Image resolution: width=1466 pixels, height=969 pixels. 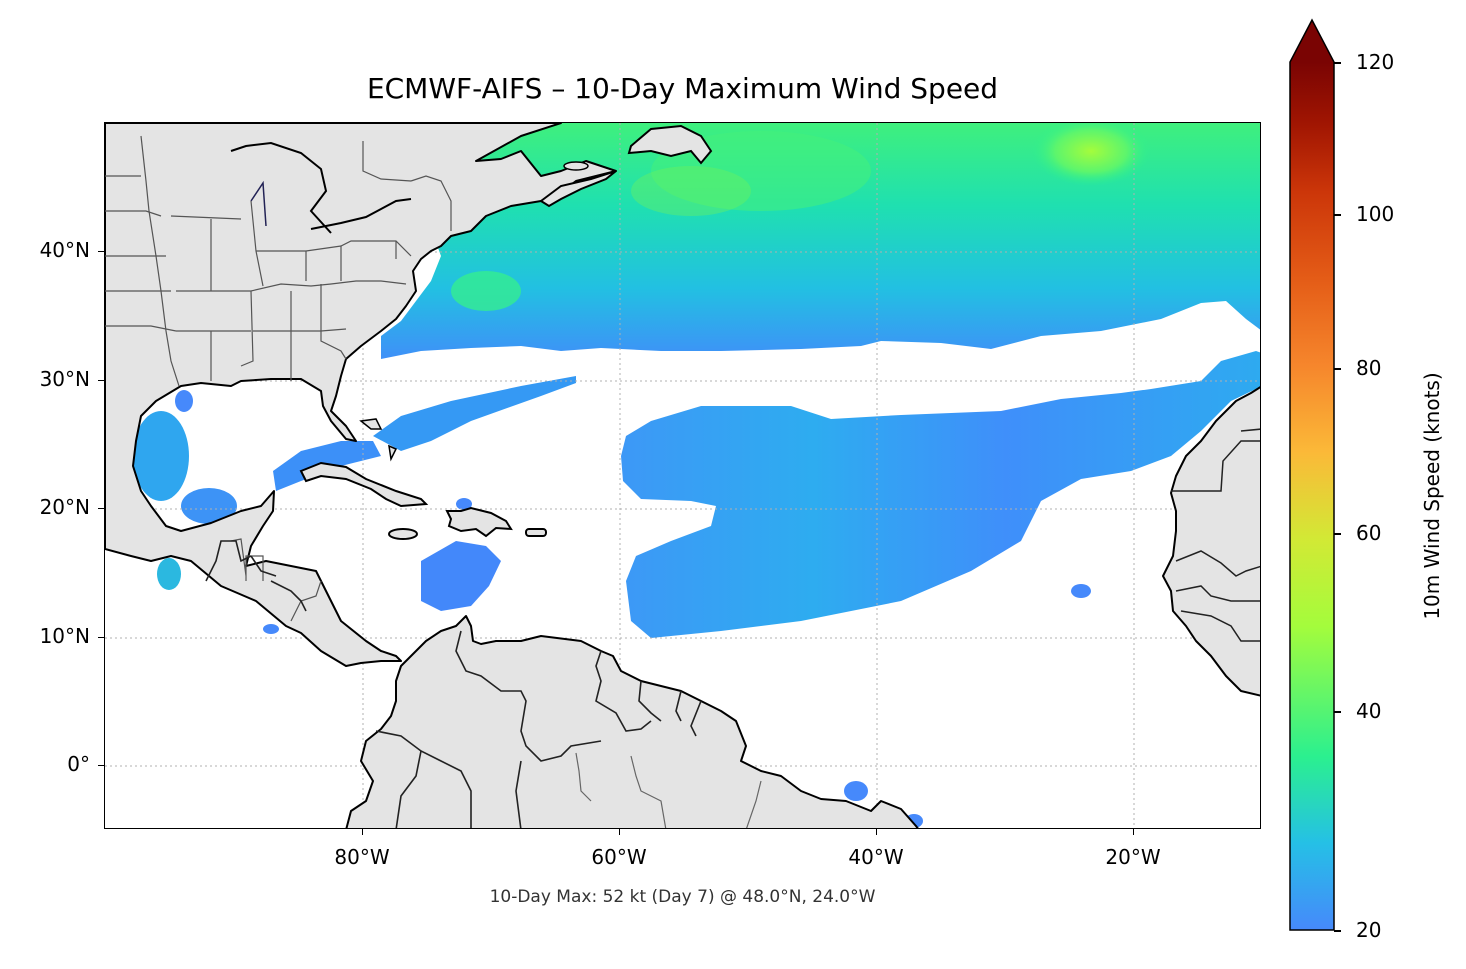 I want to click on colorbar-tick-label: 100, so click(x=1375, y=214).